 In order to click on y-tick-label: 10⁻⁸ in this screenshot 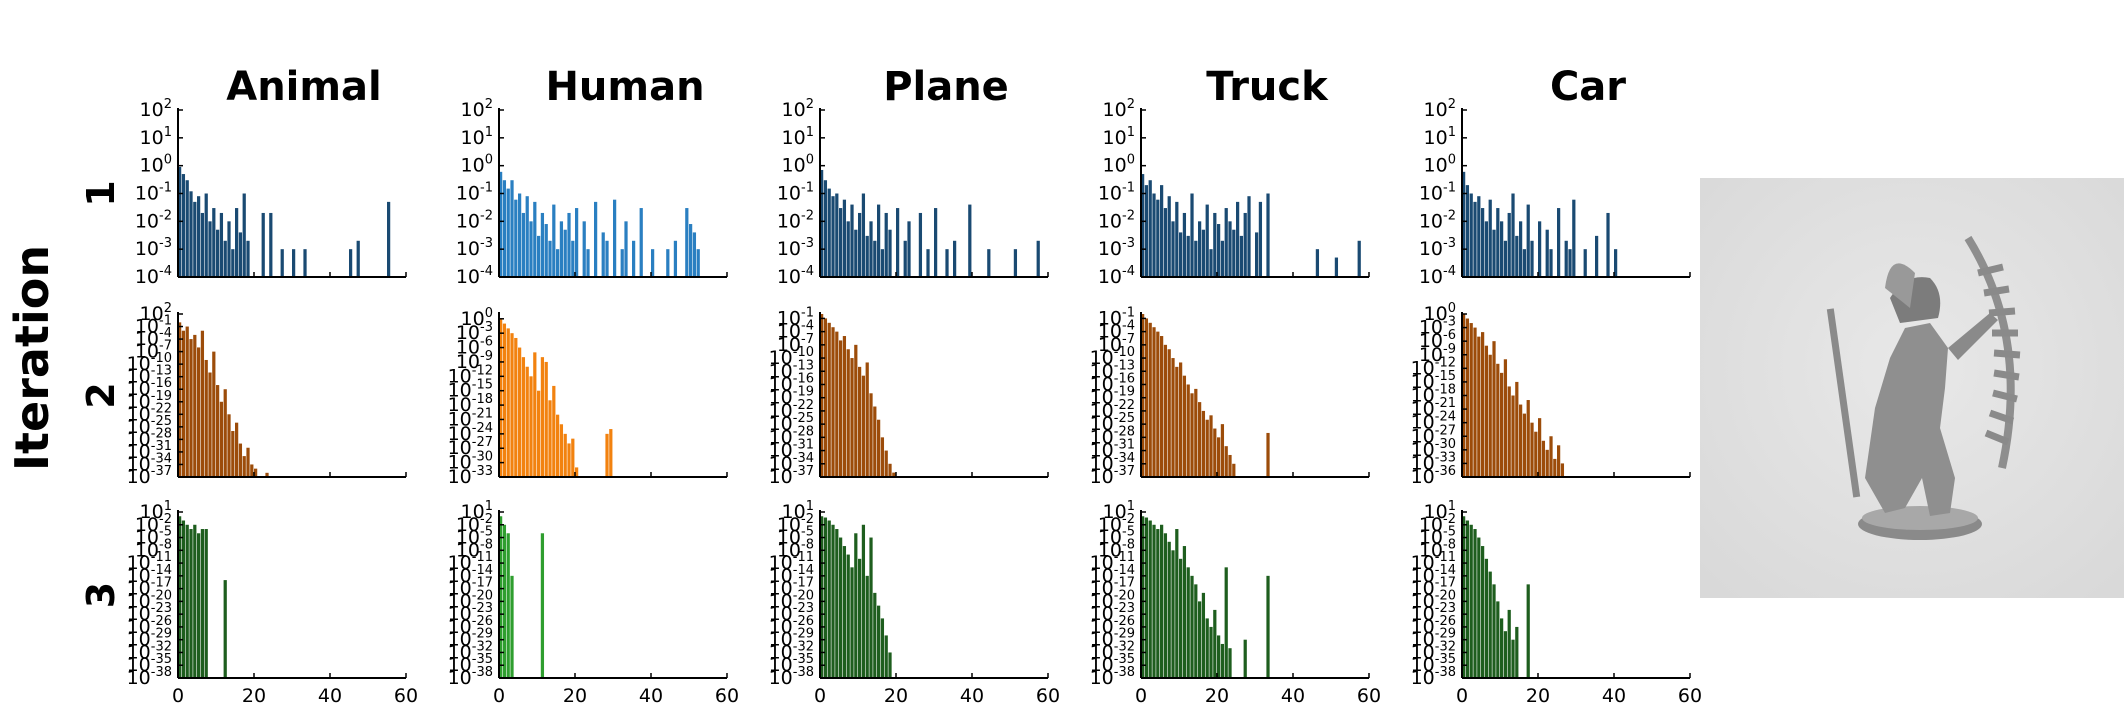, I will do `click(474, 549)`.